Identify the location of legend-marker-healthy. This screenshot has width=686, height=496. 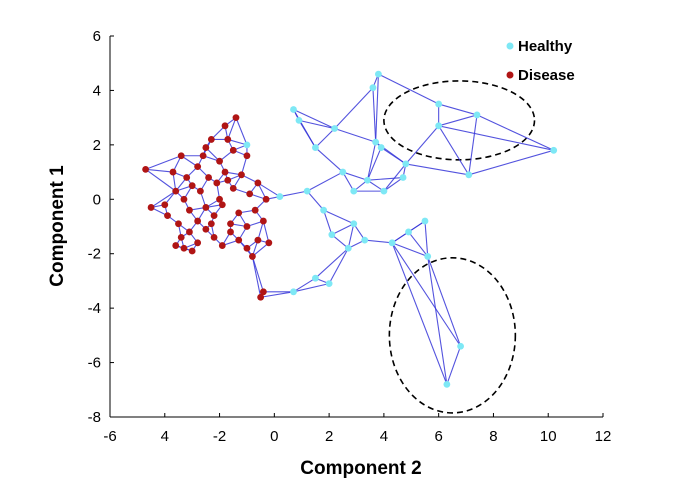
(510, 46).